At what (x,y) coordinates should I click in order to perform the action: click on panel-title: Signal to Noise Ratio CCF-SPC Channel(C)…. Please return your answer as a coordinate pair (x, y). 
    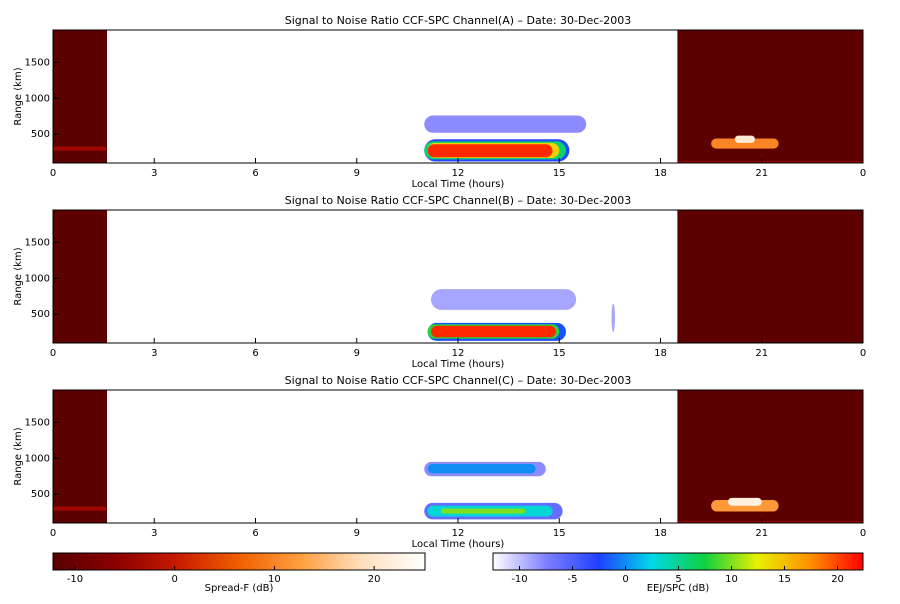
    Looking at the image, I should click on (458, 380).